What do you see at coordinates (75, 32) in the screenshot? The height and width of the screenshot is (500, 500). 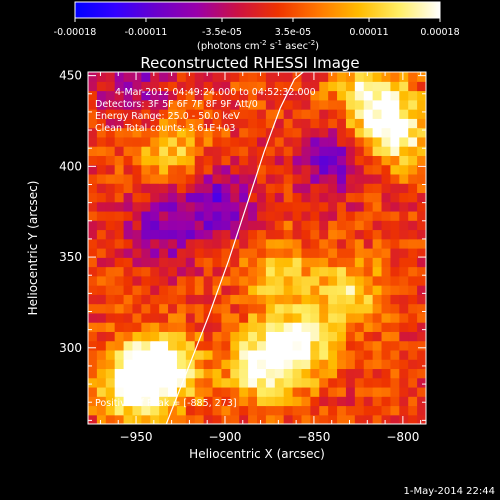 I see `colorbar-tick-label: -0.00018` at bounding box center [75, 32].